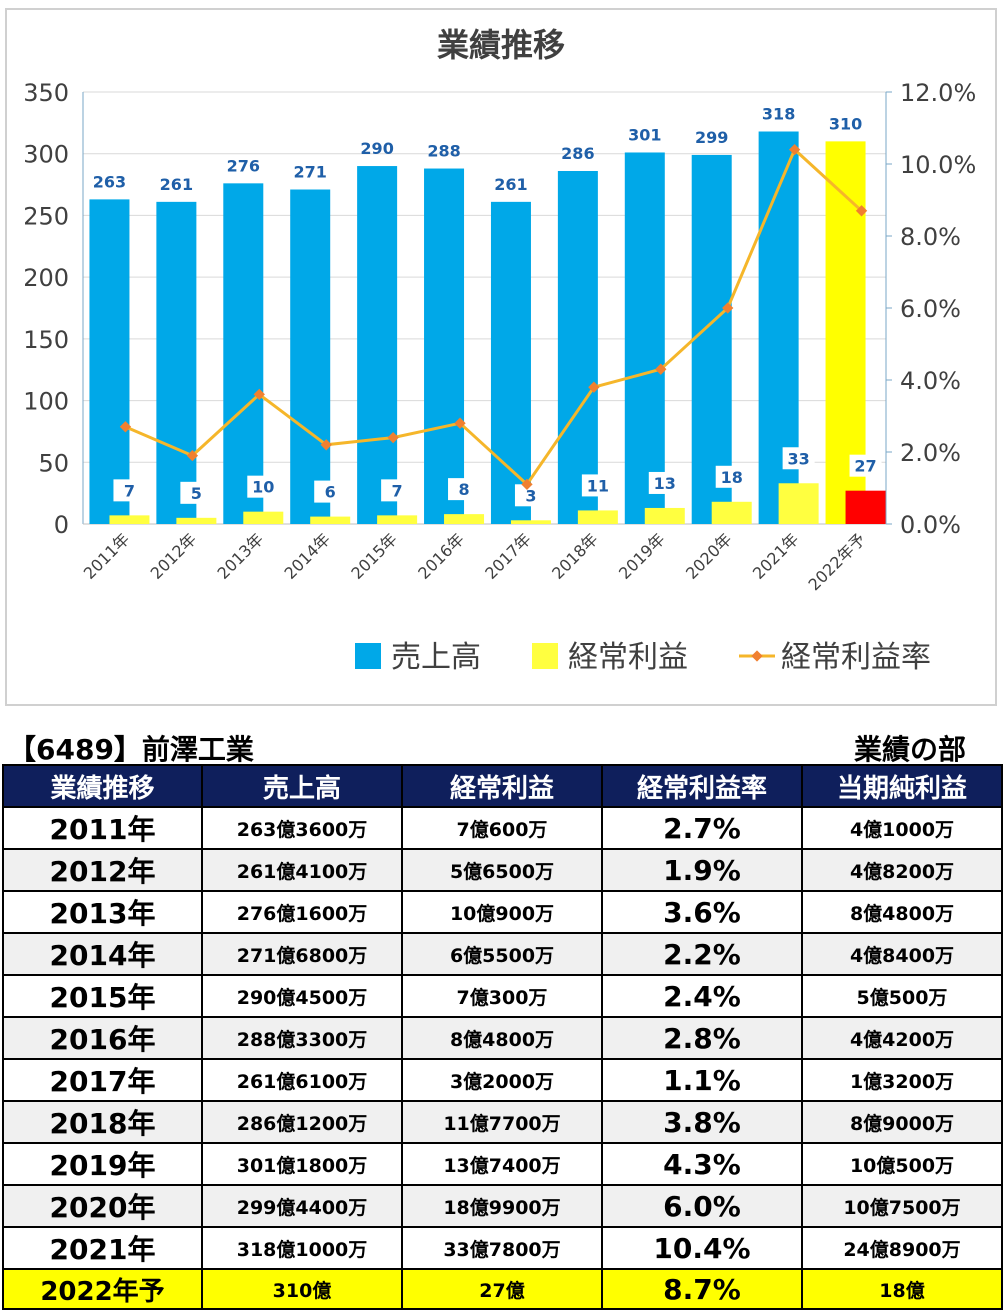 The image size is (1004, 1310). Describe the element at coordinates (702, 1080) in the screenshot. I see `ordinary-profit-rate-cell: 1.1%` at that location.